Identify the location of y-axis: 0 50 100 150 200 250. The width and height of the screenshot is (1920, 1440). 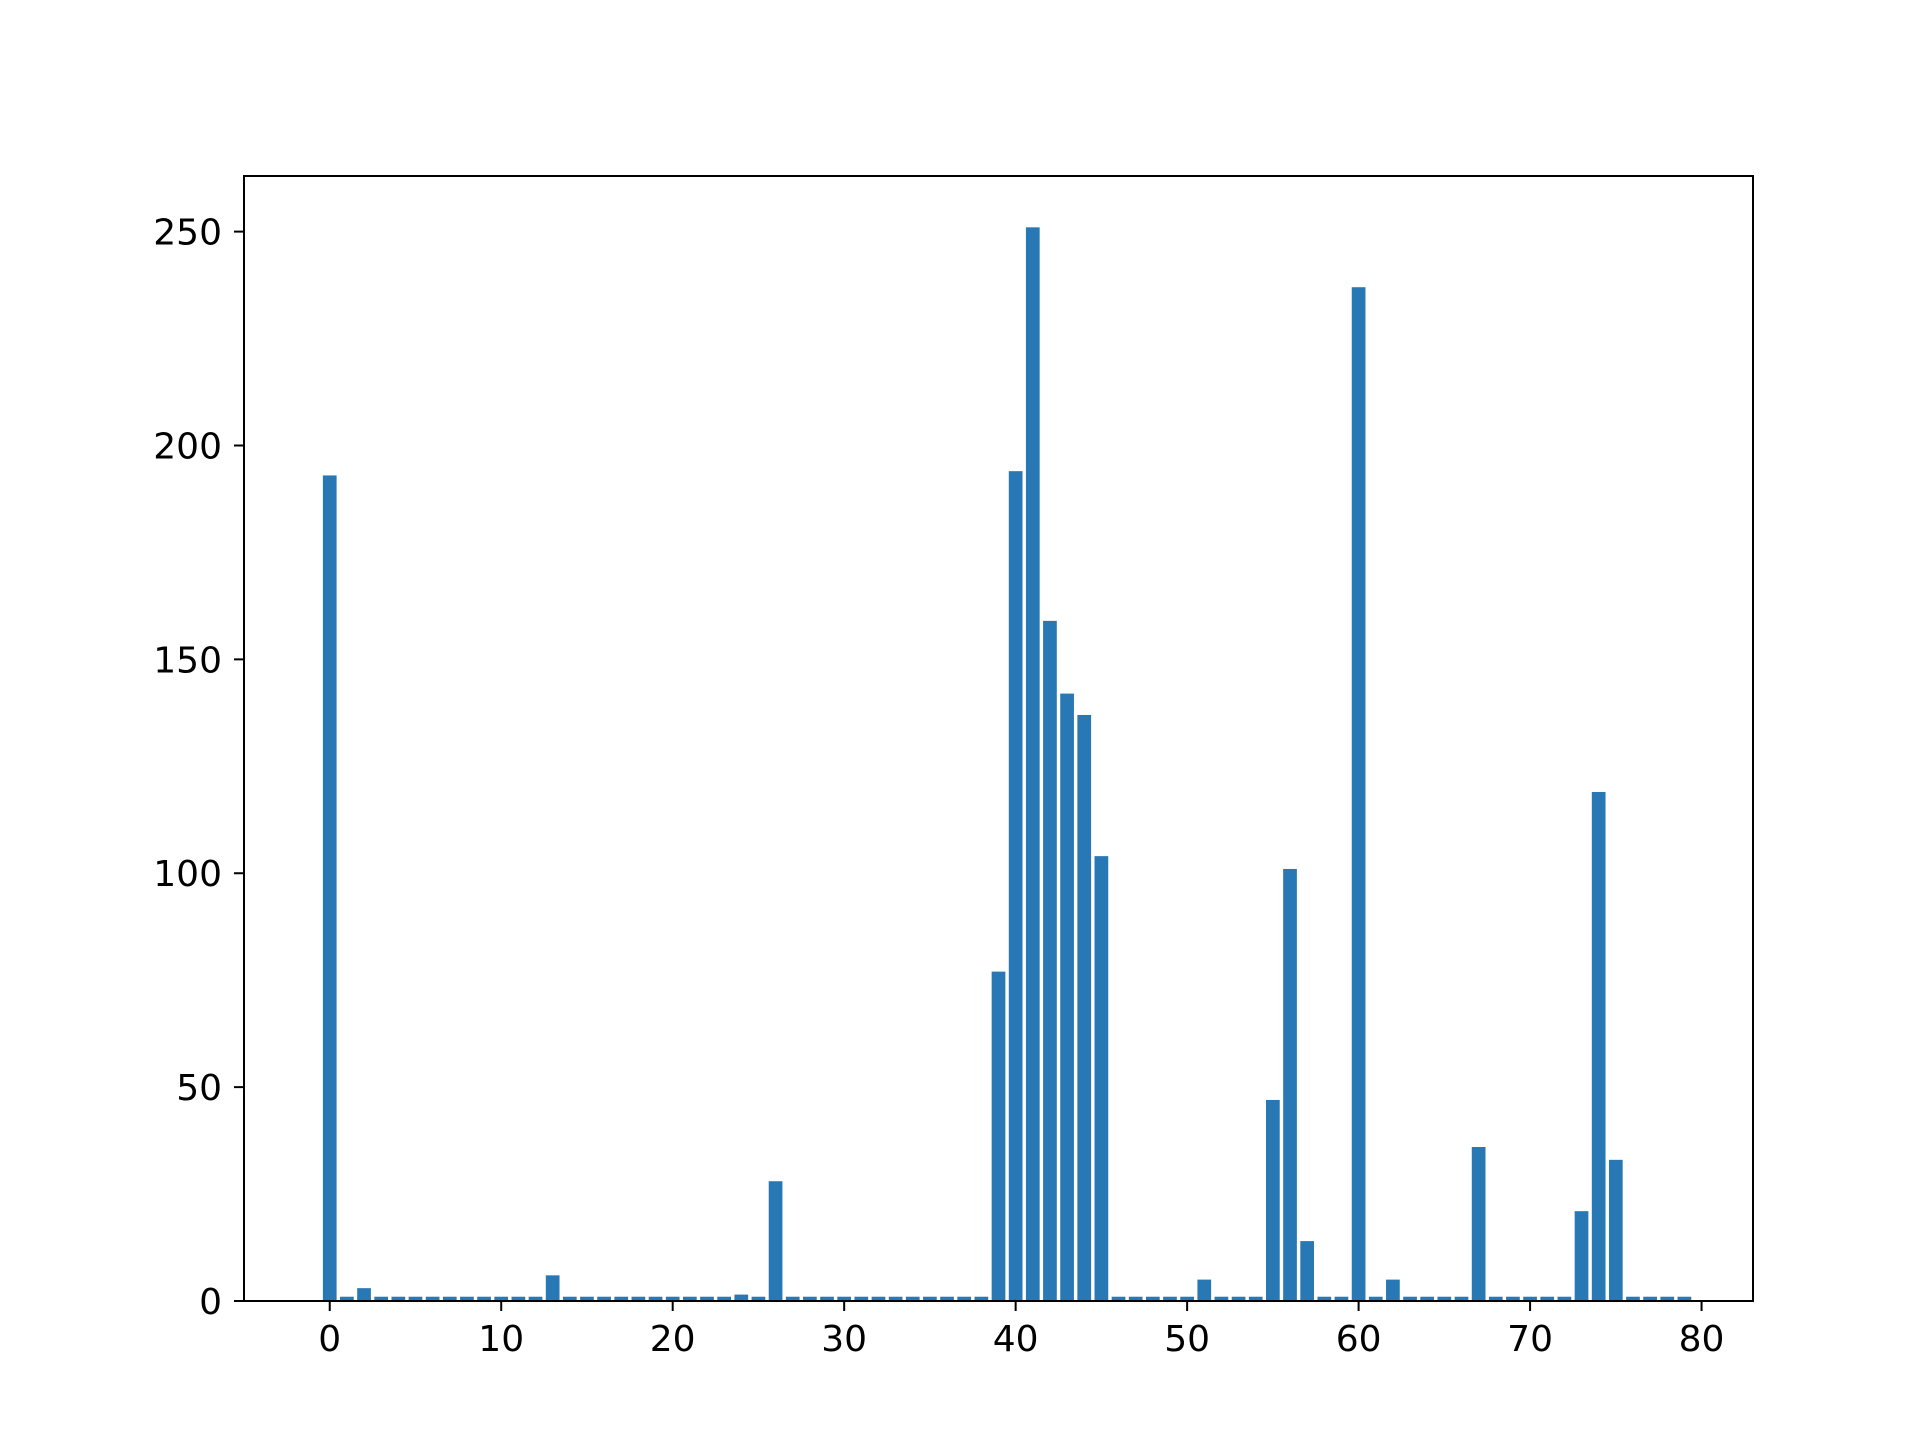
(198, 768).